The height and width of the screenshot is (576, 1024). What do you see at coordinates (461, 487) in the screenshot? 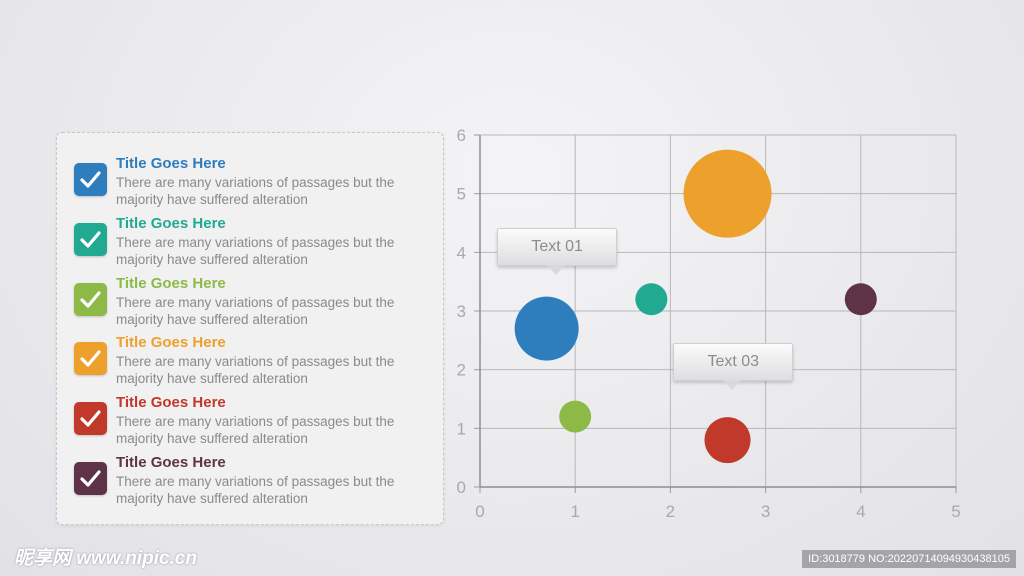
I see `y-tick-label: 0` at bounding box center [461, 487].